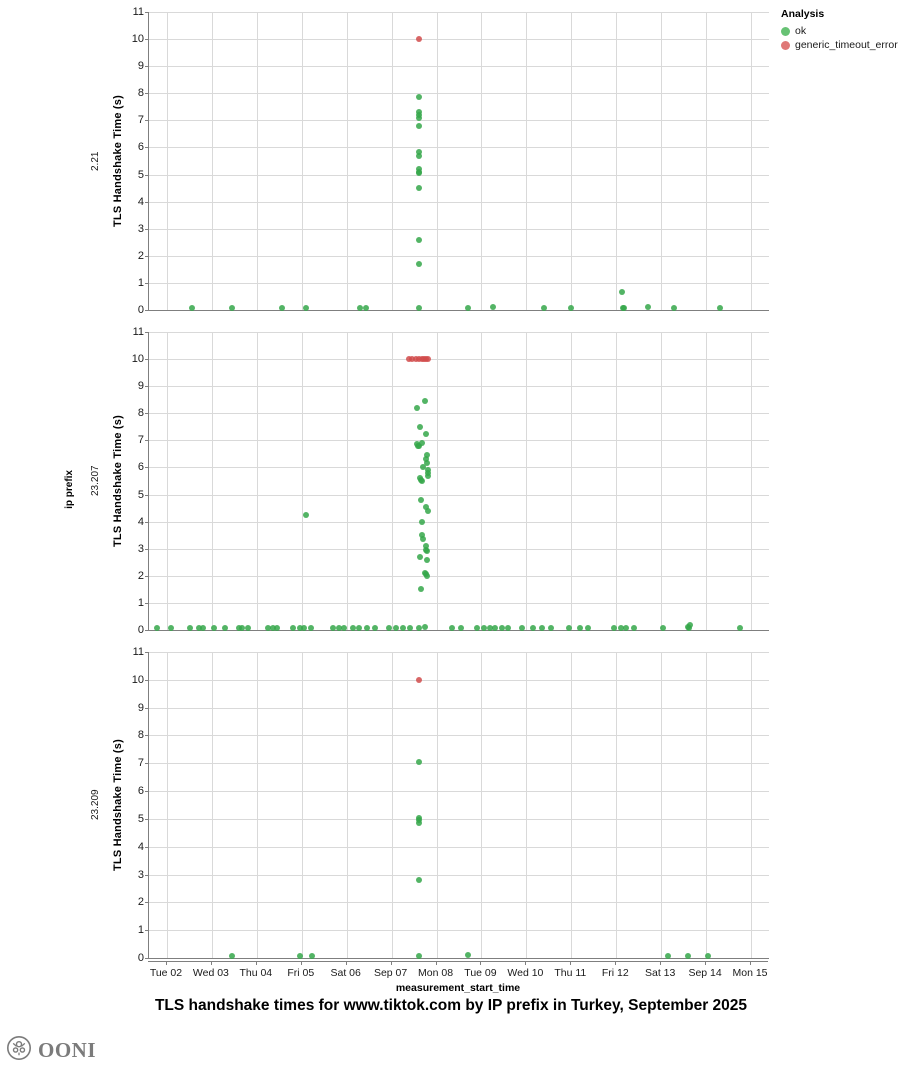 The image size is (902, 1072). I want to click on legend-item-ok: ok, so click(840, 31).